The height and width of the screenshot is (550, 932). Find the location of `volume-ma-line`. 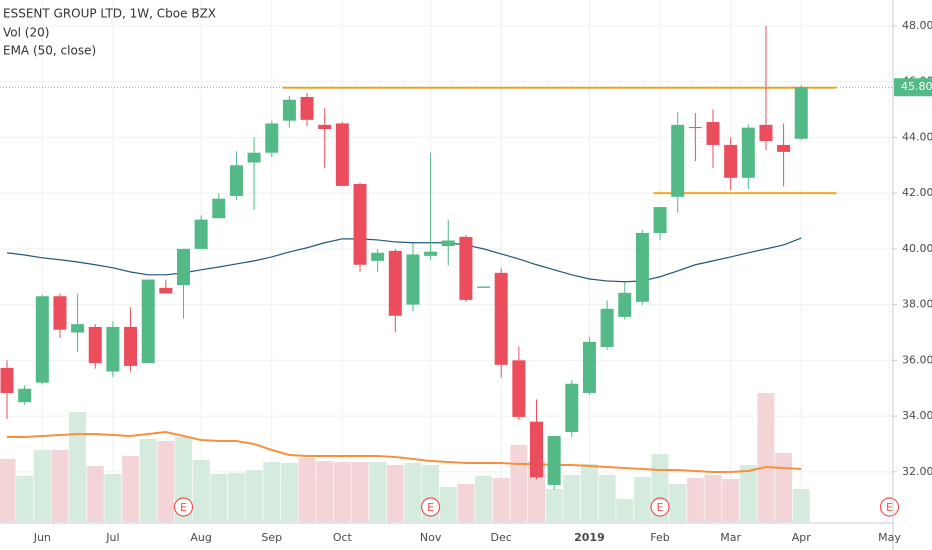

volume-ma-line is located at coordinates (404, 451).